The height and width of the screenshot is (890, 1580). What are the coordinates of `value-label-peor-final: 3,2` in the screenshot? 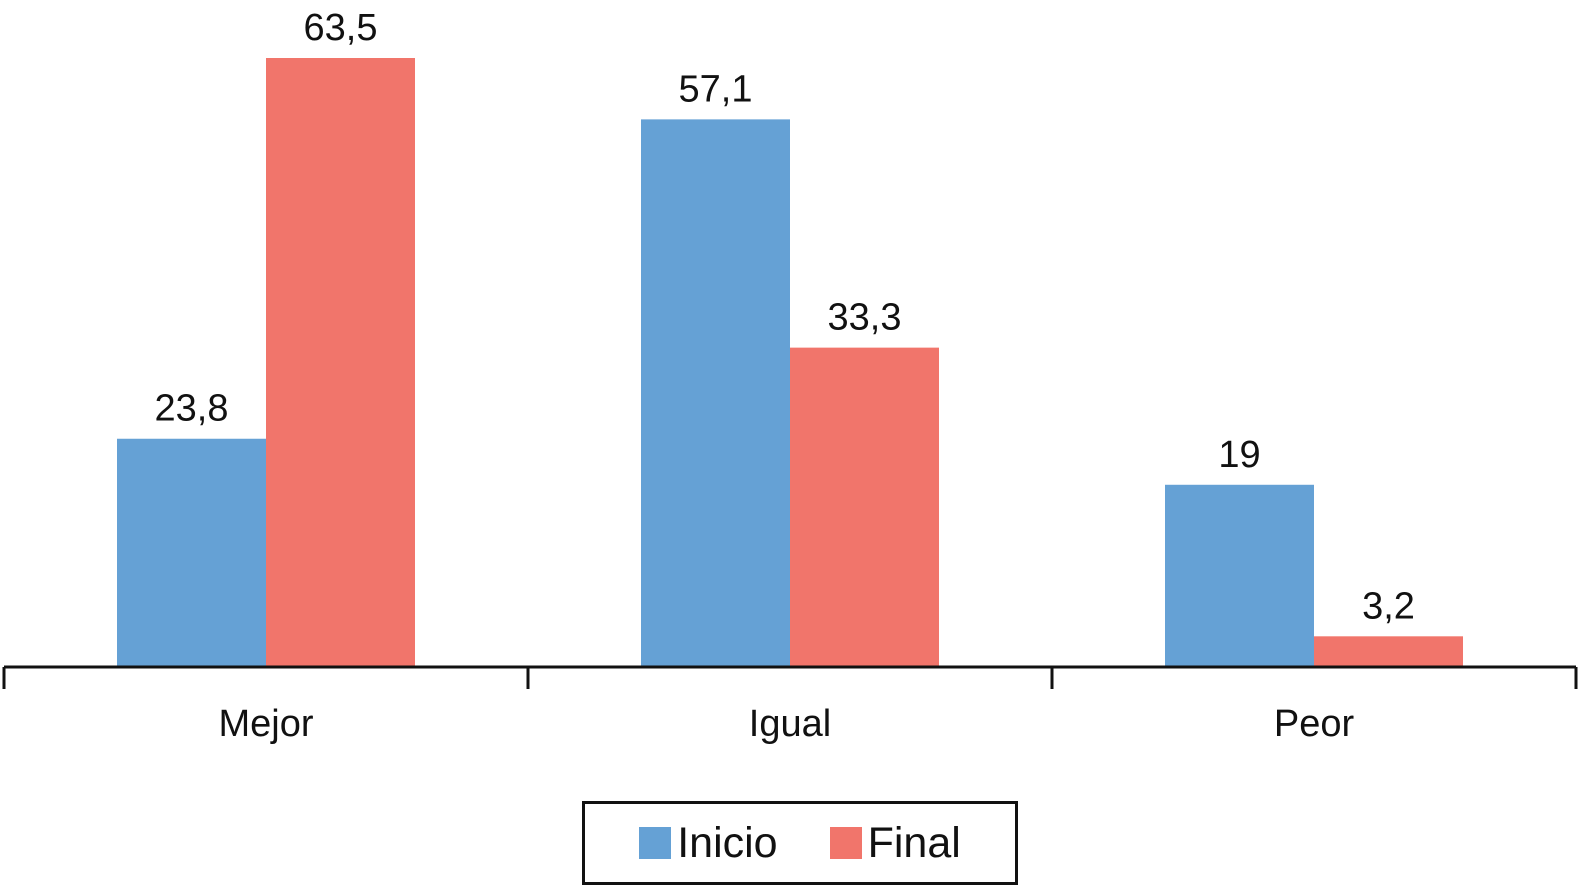 It's located at (1388, 606).